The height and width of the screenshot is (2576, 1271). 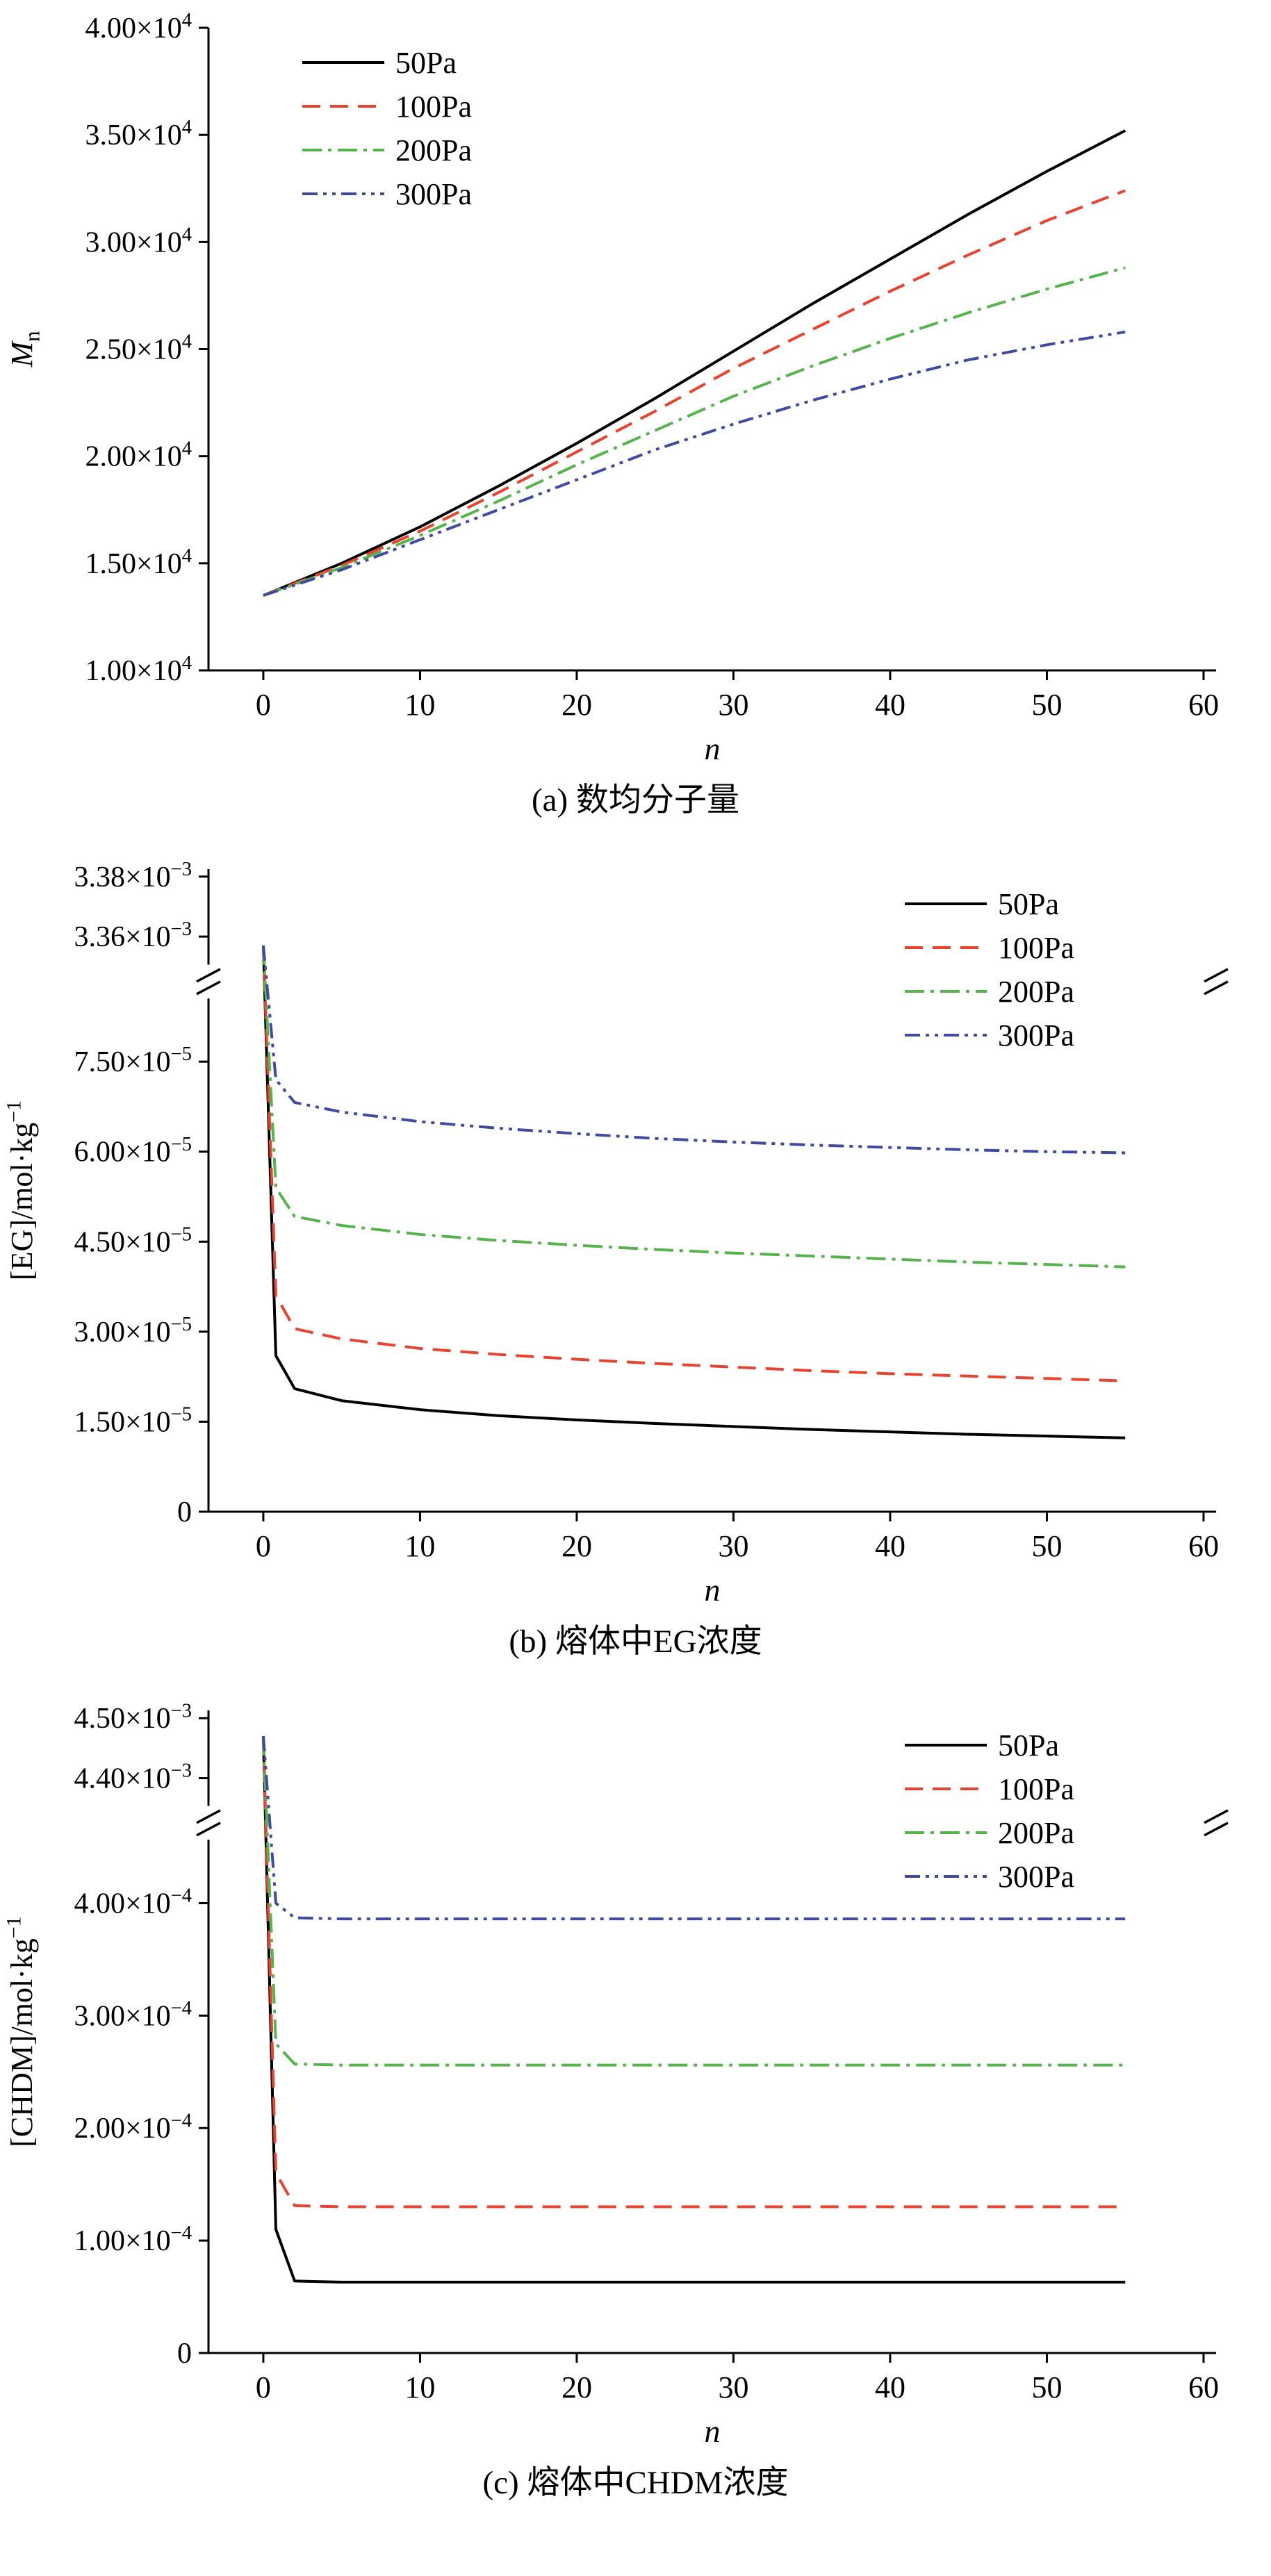 I want to click on y-tick-label: 7.50×10⁻⁵, so click(x=133, y=1060).